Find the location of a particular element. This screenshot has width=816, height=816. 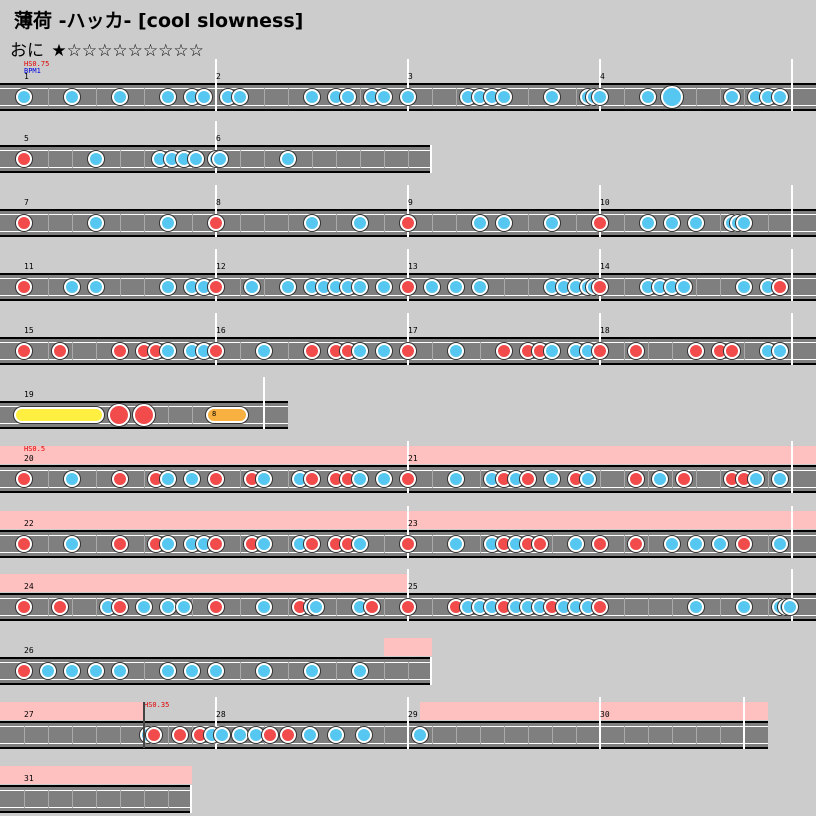

don-big-note is located at coordinates (119, 415).